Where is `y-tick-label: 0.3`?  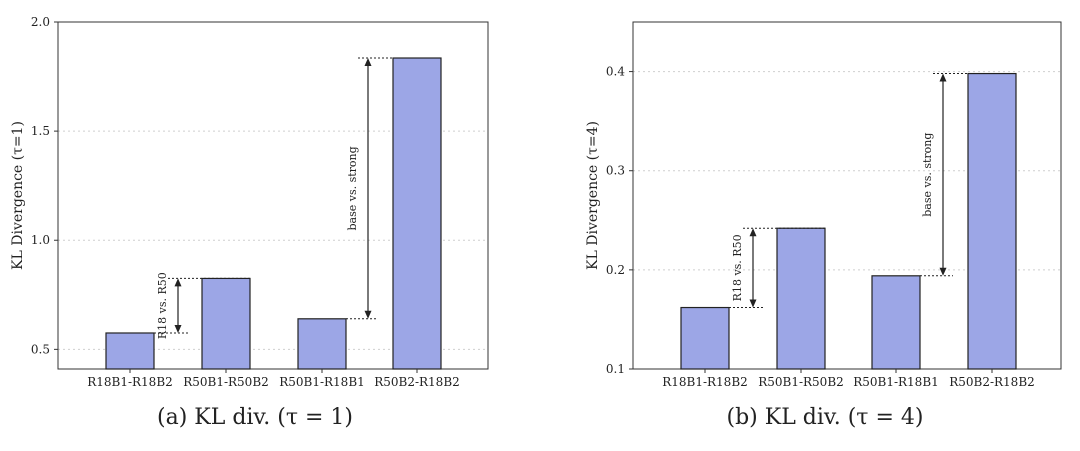 y-tick-label: 0.3 is located at coordinates (615, 171).